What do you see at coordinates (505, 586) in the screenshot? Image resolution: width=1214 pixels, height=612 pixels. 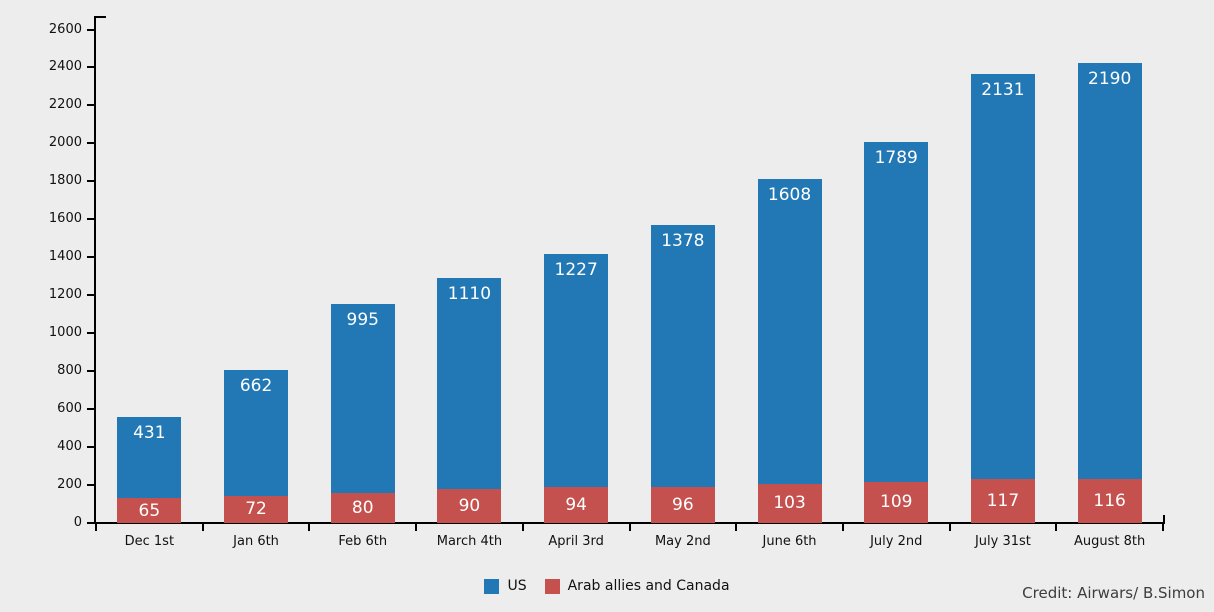 I see `legend-item: US` at bounding box center [505, 586].